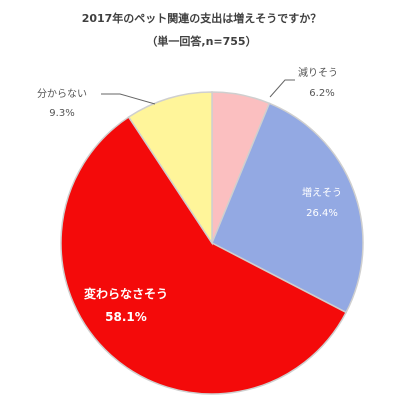 This screenshot has width=403, height=400. I want to click on slice-label-4: 分からない, so click(62, 94).